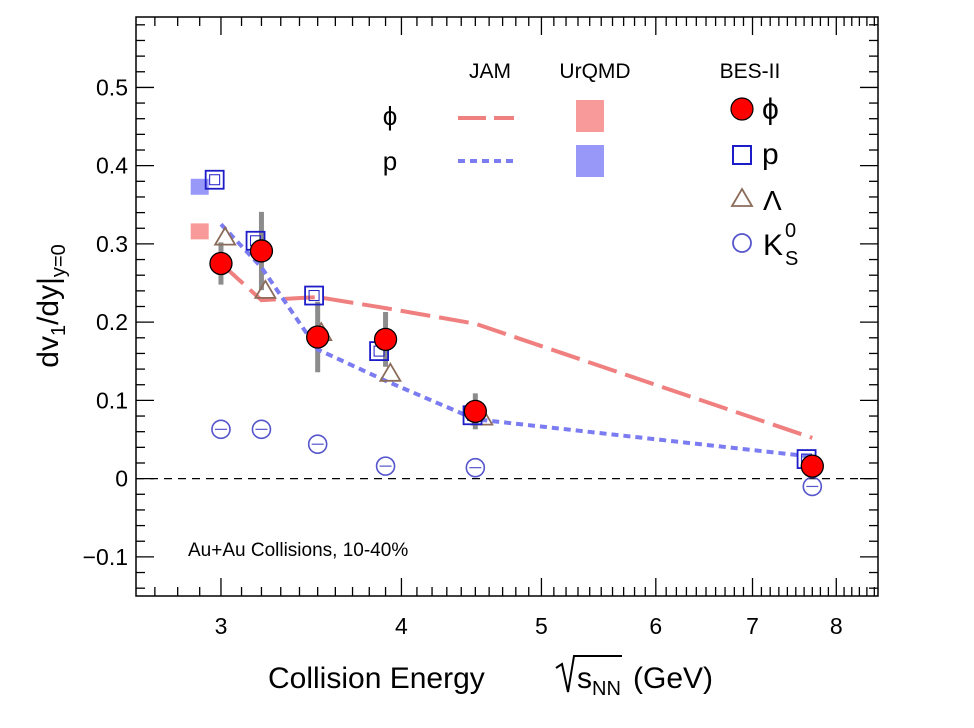 Image resolution: width=974 pixels, height=728 pixels. I want to click on legend: JAM UrQMD BES-II ϕ p ϕ p Λ K 0 S, so click(591, 165).